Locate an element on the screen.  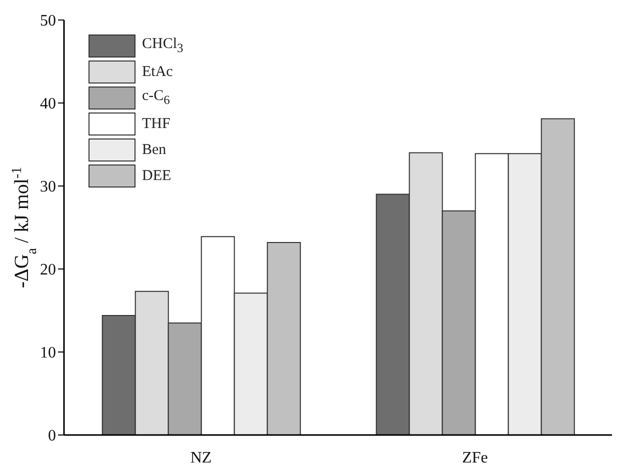
x-tick-label: NZ is located at coordinates (201, 457).